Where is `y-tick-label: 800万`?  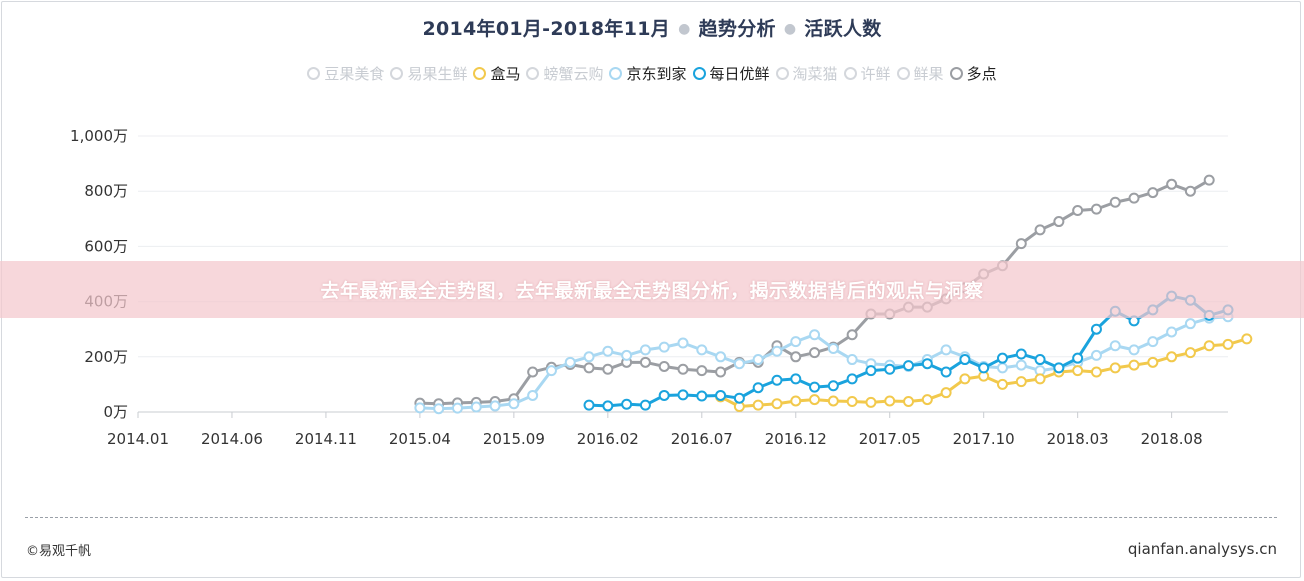 y-tick-label: 800万 is located at coordinates (106, 191).